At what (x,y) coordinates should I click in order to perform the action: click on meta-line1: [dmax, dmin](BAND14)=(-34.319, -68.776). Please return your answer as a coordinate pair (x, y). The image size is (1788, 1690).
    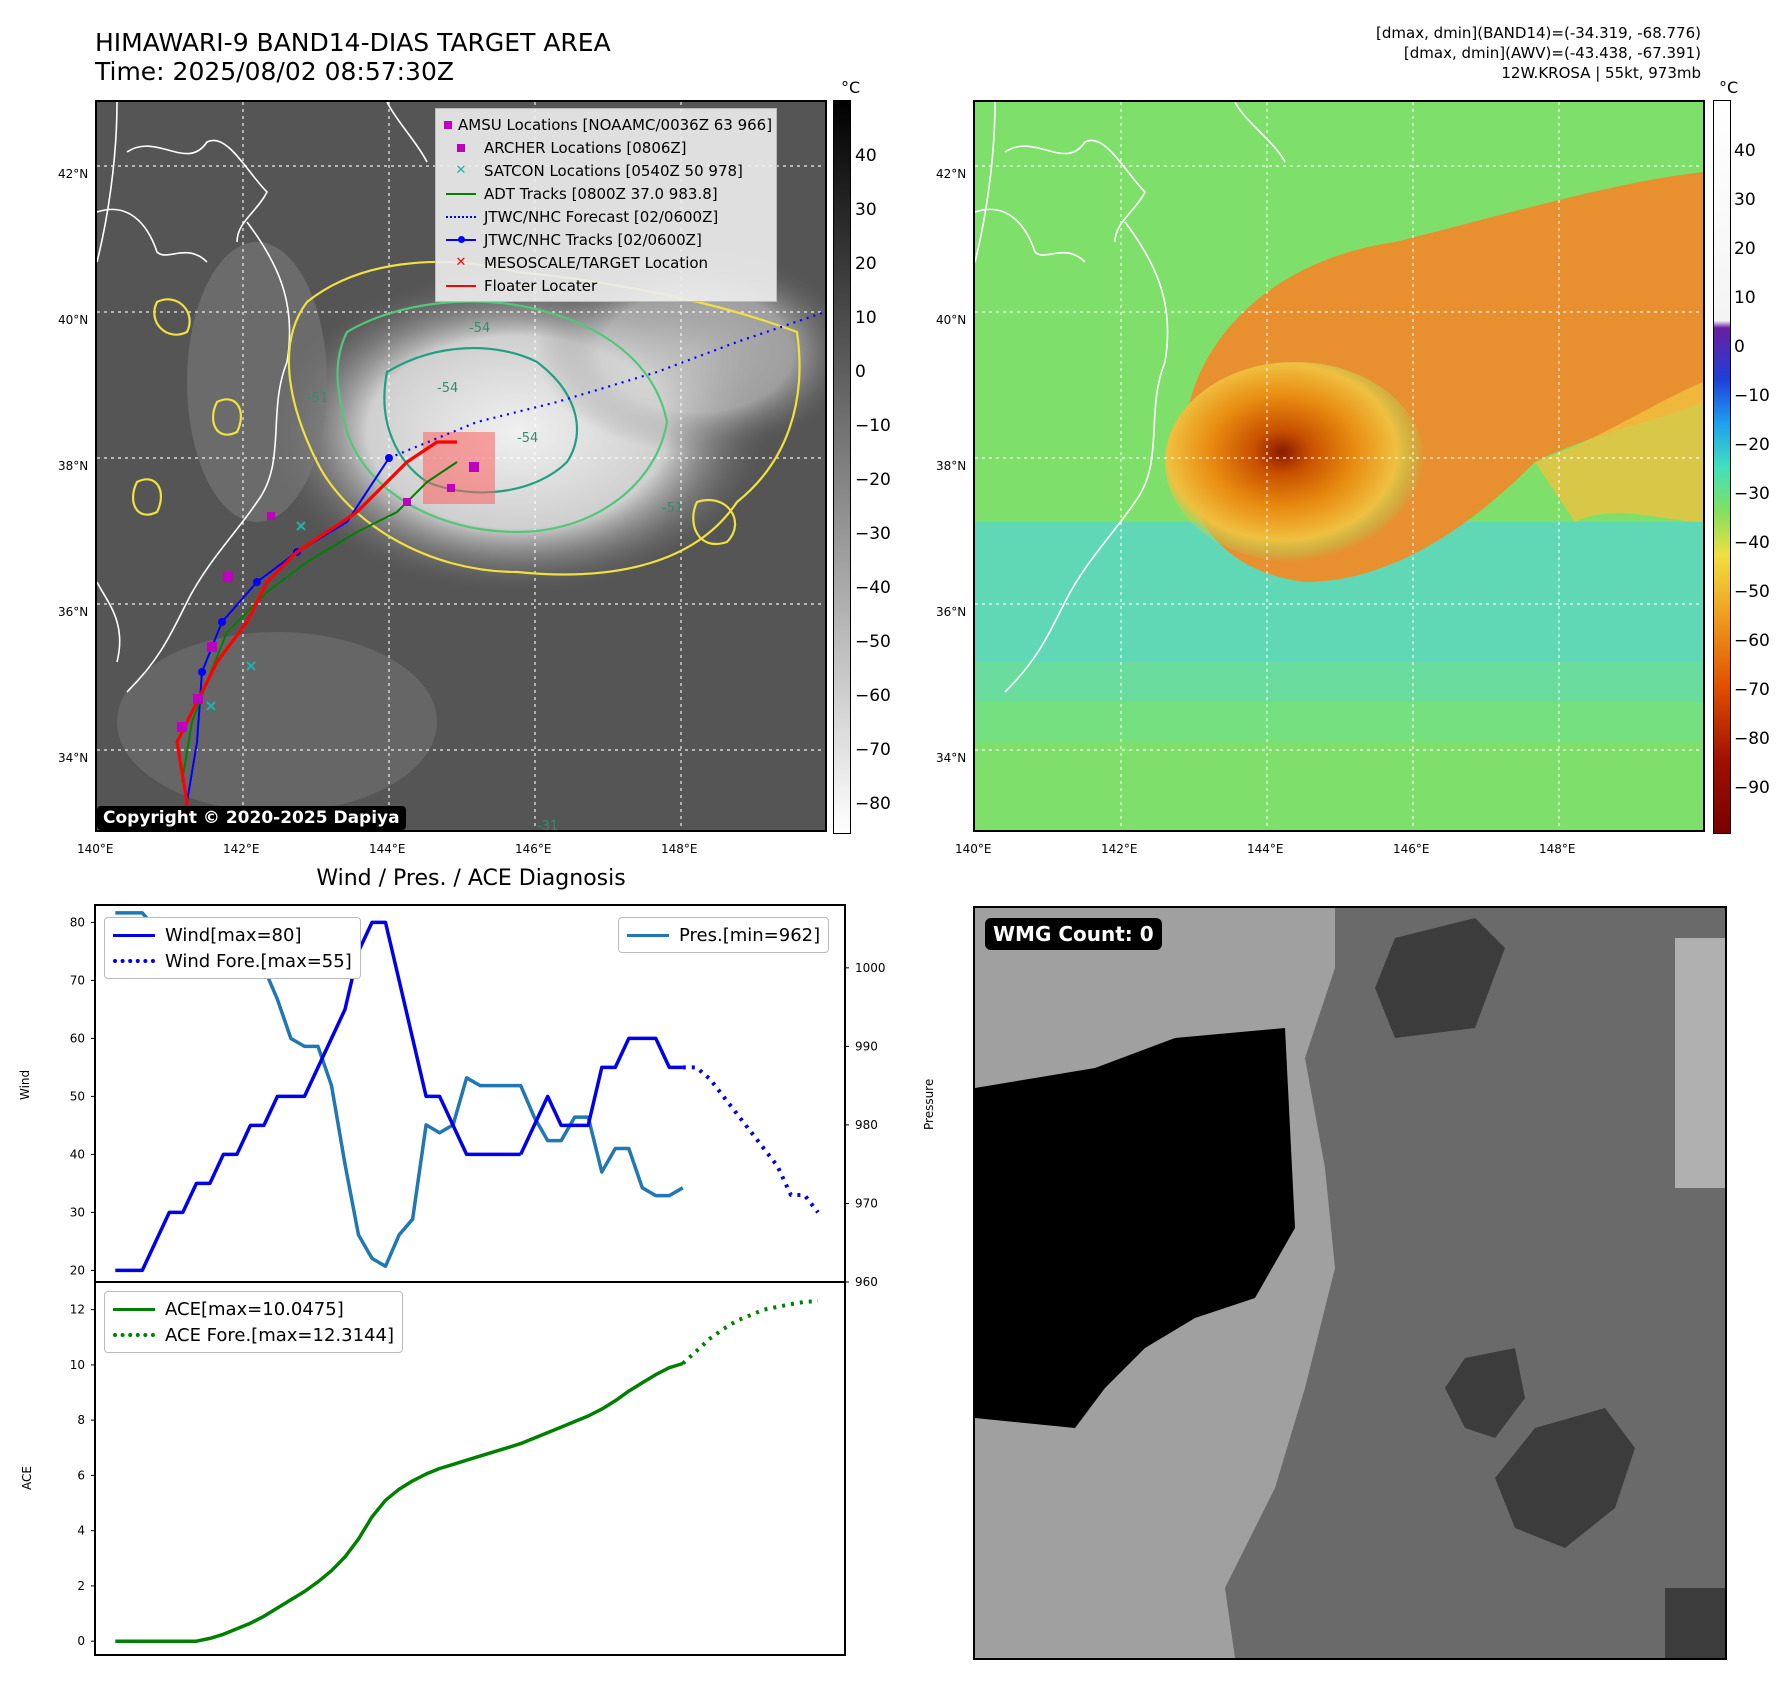
    Looking at the image, I should click on (1538, 33).